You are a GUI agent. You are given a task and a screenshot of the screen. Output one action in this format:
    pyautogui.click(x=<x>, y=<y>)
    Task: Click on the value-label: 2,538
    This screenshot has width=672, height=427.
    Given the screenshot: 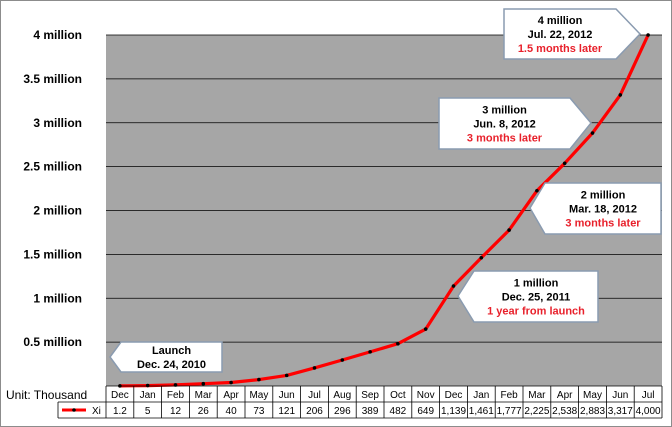 What is the action you would take?
    pyautogui.click(x=564, y=411)
    